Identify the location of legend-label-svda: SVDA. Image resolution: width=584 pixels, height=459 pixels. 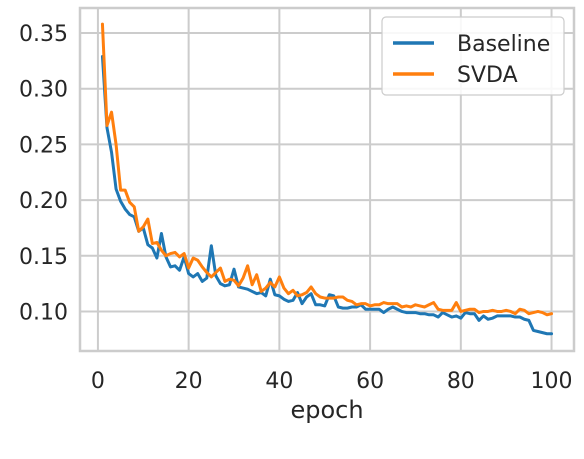
(487, 75).